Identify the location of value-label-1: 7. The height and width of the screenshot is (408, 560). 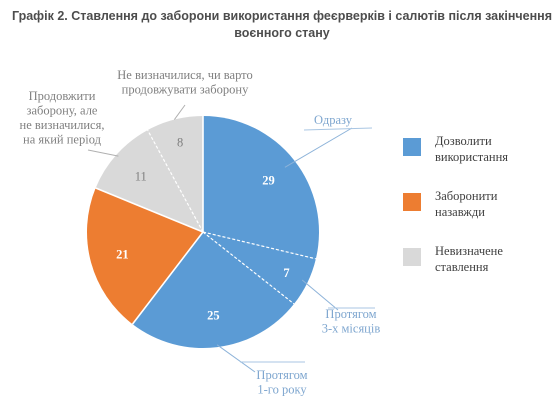
(286, 273).